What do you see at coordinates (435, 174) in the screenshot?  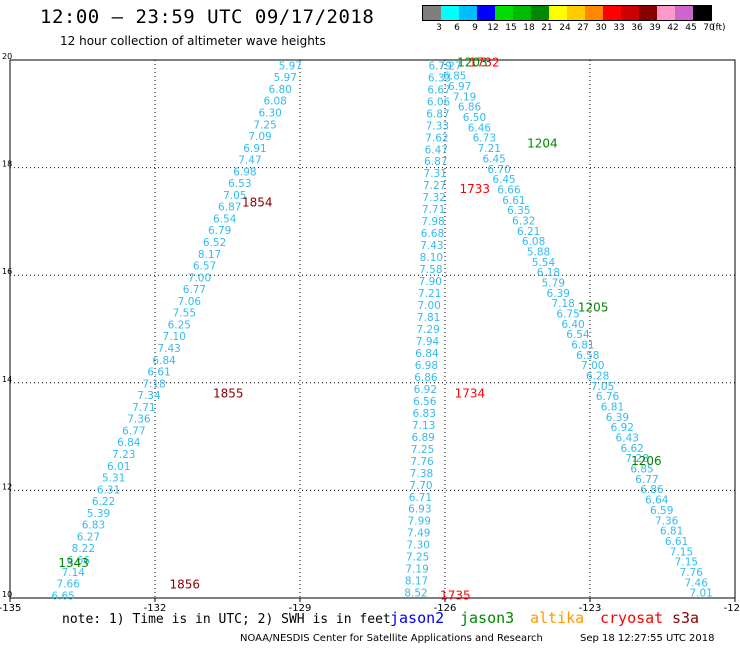 I see `wave-height-label: 7.31` at bounding box center [435, 174].